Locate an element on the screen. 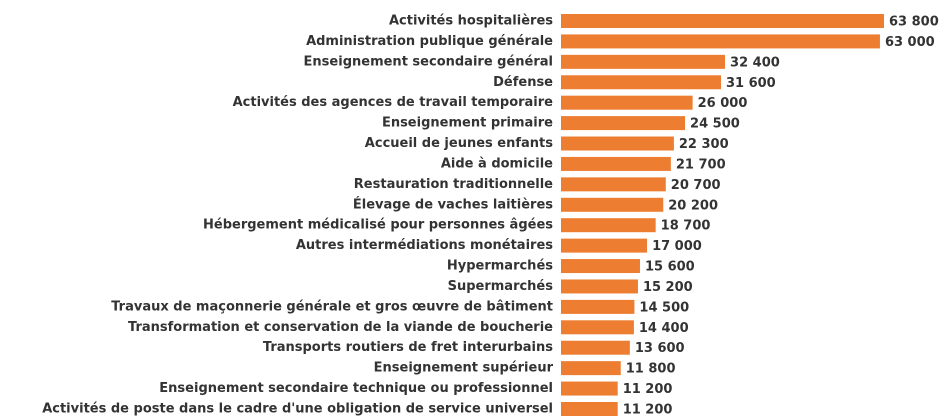  value-label: 63 800 is located at coordinates (914, 22).